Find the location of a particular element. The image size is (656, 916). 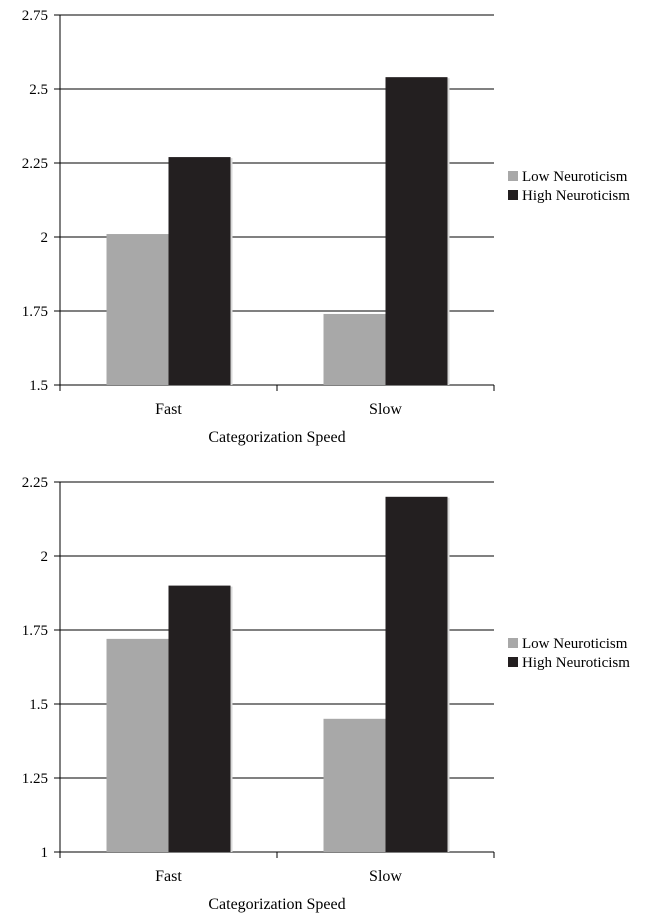

y-tick-label: 1.25 is located at coordinates (35, 779).